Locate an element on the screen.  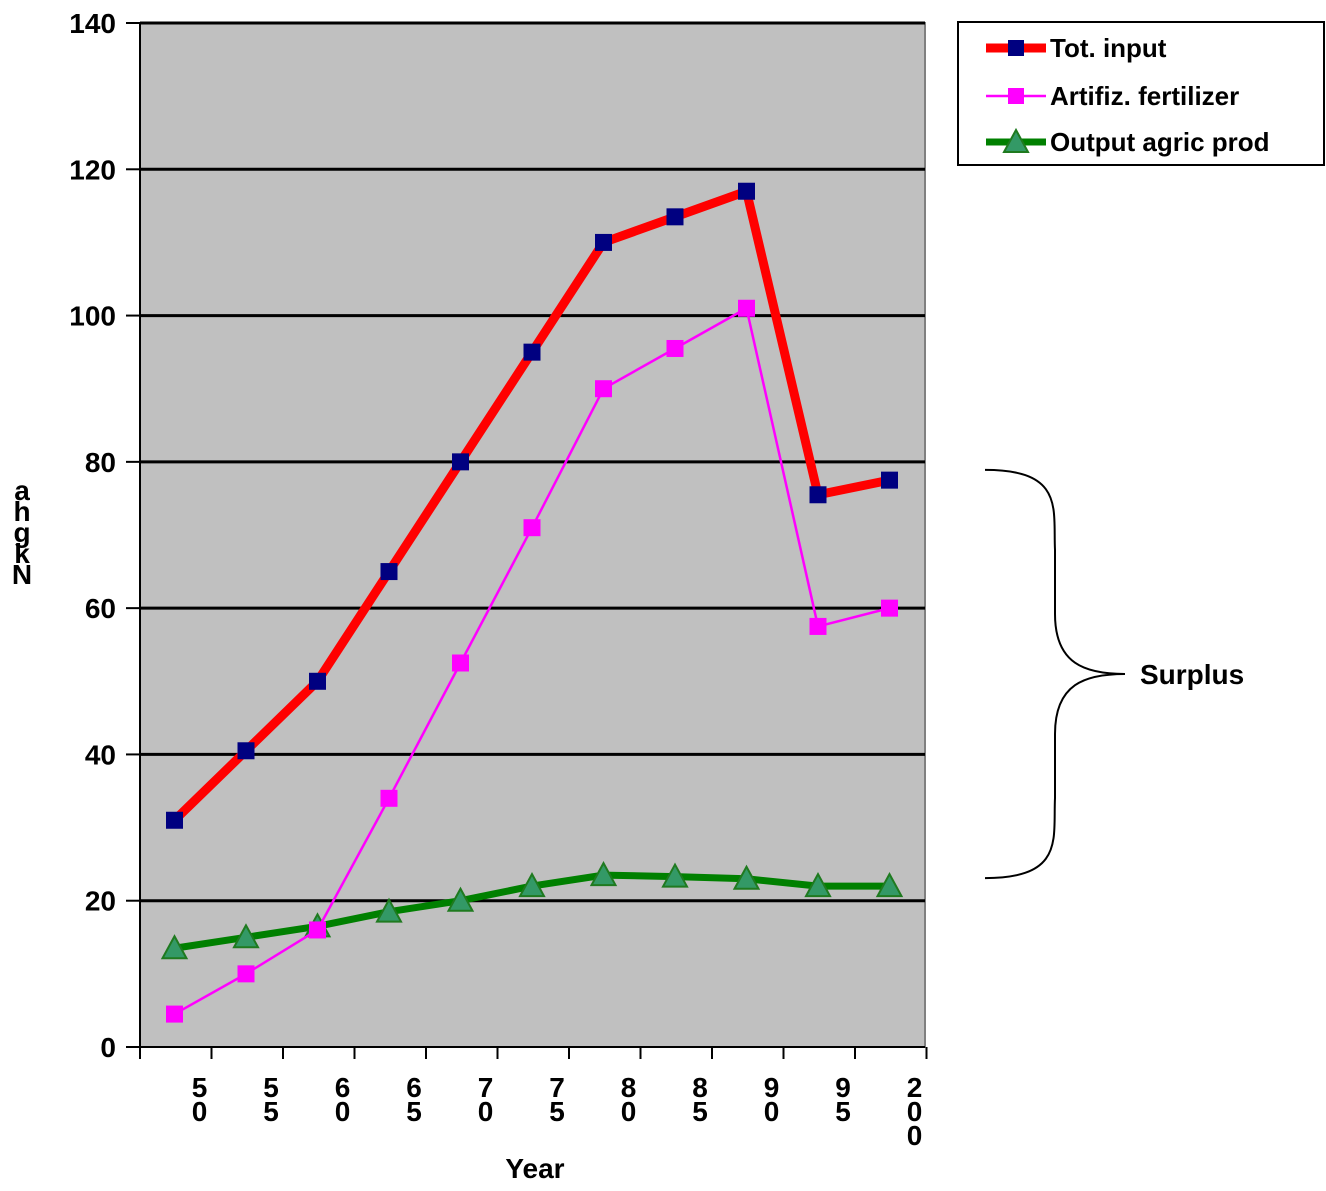
legend-label: Output agric prod is located at coordinates (1160, 142).